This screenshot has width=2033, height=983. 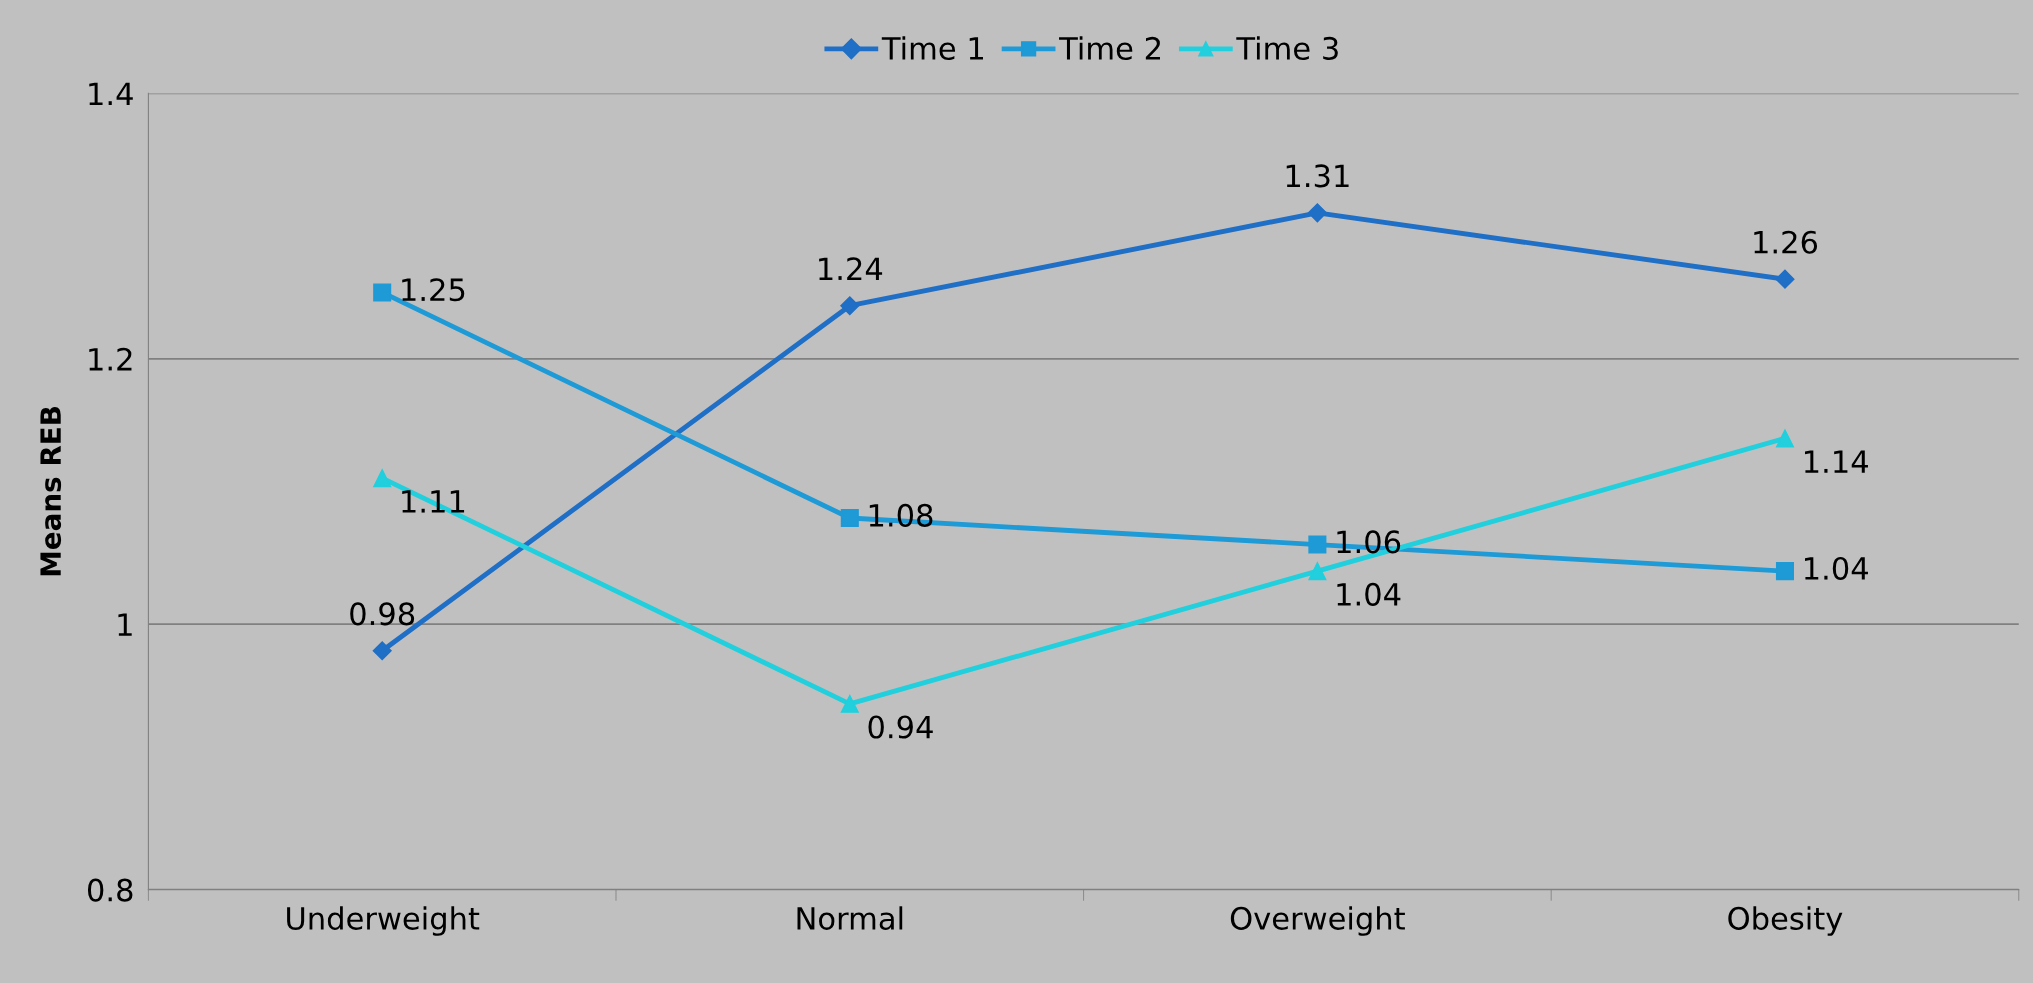 What do you see at coordinates (111, 93) in the screenshot?
I see `y-tick-label: 1.4` at bounding box center [111, 93].